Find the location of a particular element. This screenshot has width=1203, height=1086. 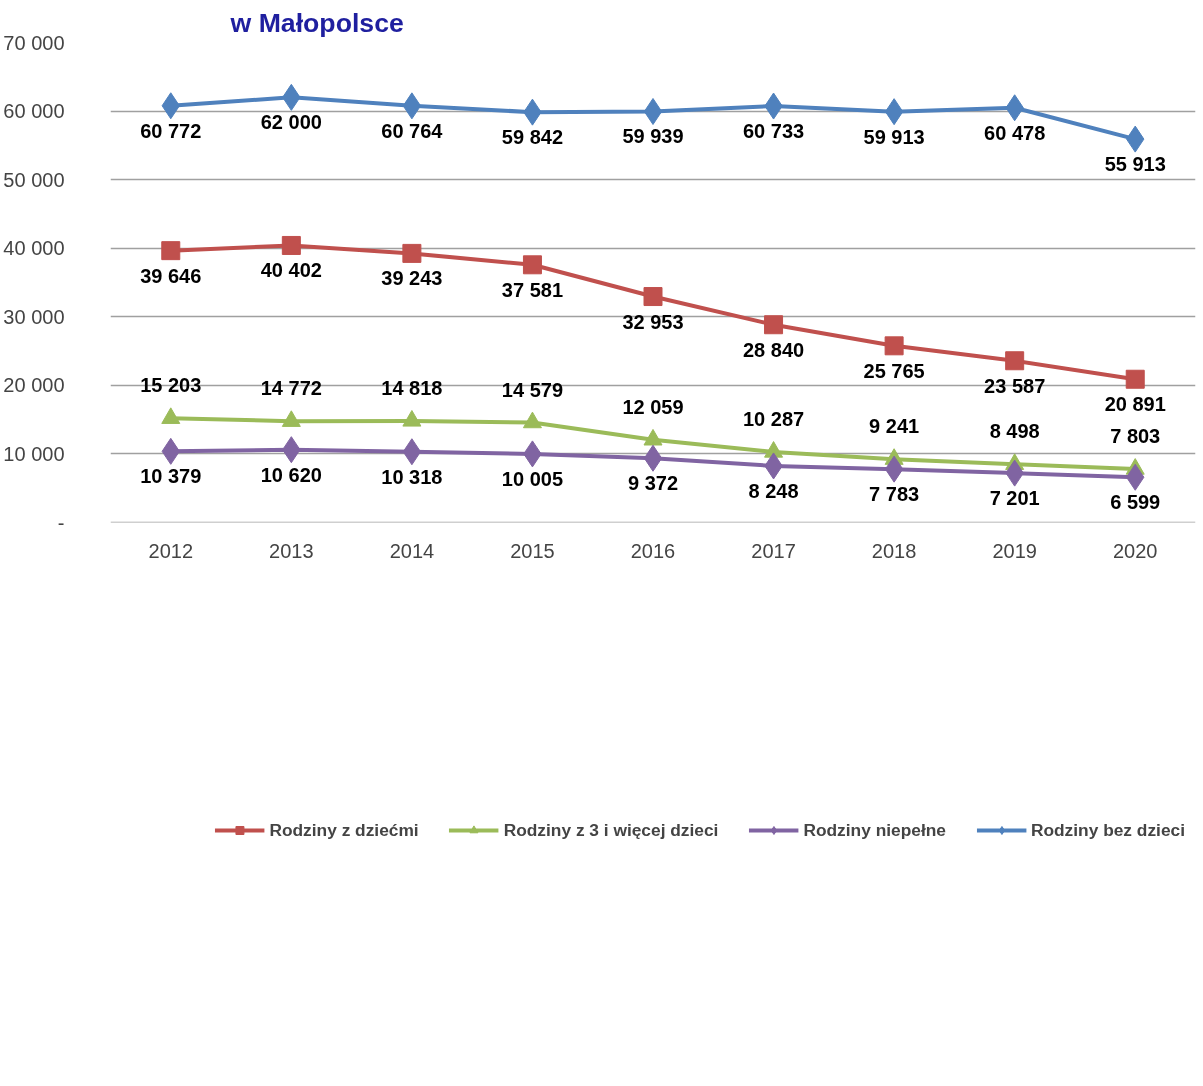

y-tick-label: 60 000 is located at coordinates (34, 111).